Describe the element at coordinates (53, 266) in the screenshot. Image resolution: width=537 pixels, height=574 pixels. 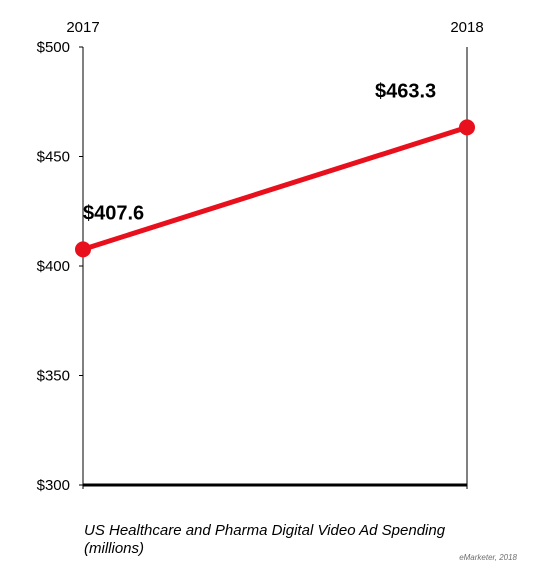
I see `y-tick-label: $400` at that location.